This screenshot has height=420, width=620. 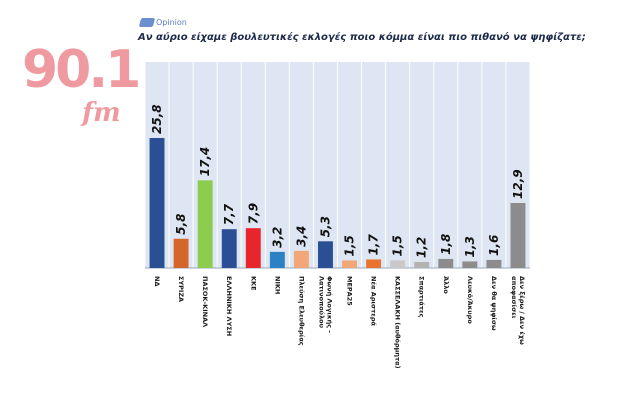 I want to click on data-label: 7,7, so click(x=229, y=214).